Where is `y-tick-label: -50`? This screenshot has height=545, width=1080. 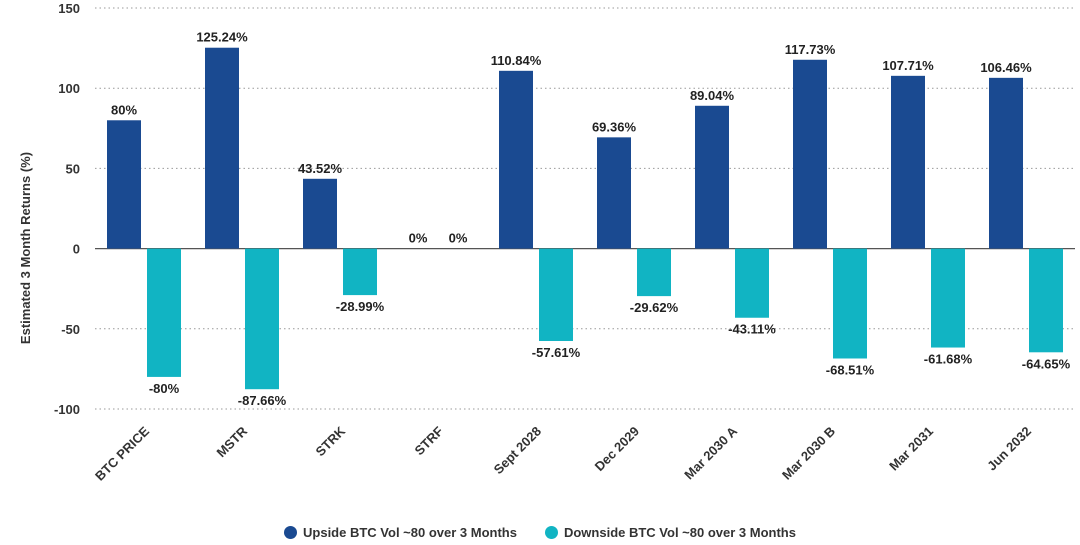
y-tick-label: -50 is located at coordinates (70, 329).